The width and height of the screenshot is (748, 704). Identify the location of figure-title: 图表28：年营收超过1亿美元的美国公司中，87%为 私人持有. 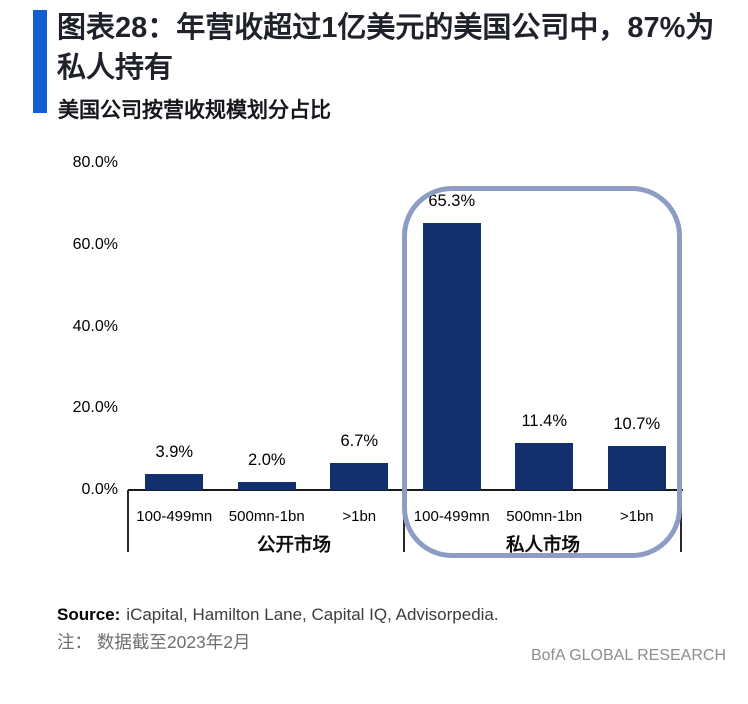
(387, 48).